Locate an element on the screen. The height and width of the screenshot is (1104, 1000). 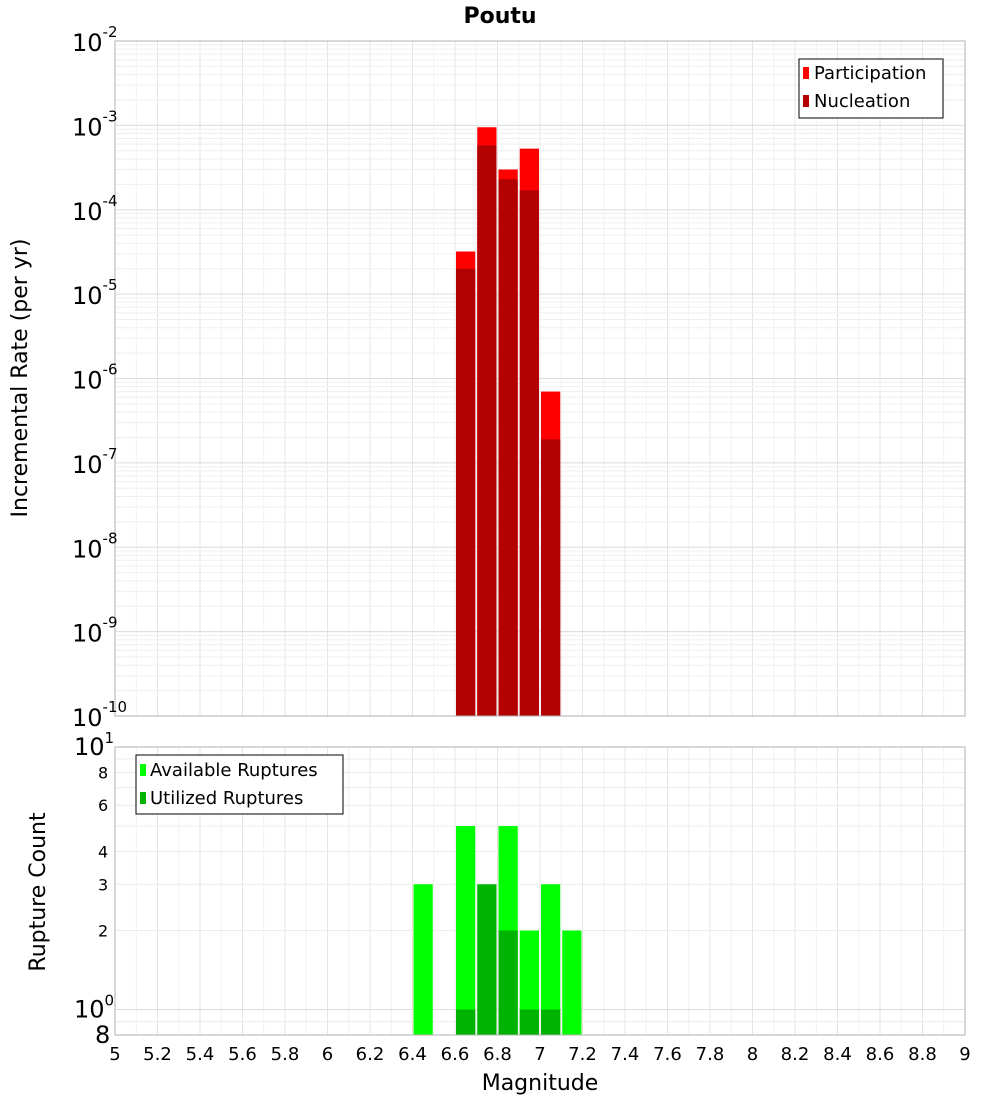
y-tick-label: 10⁰ is located at coordinates (94, 1008).